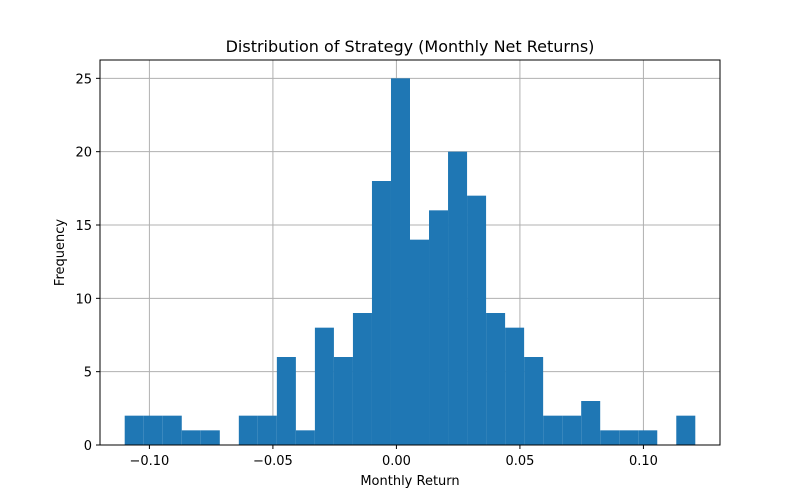 Image resolution: width=800 pixels, height=500 pixels. Describe the element at coordinates (273, 461) in the screenshot. I see `x-tick-label: −0.05` at that location.